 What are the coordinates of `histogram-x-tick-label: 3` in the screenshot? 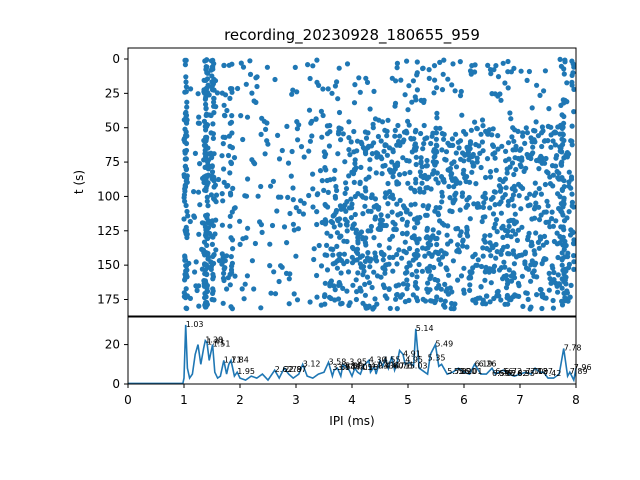 It's located at (296, 400).